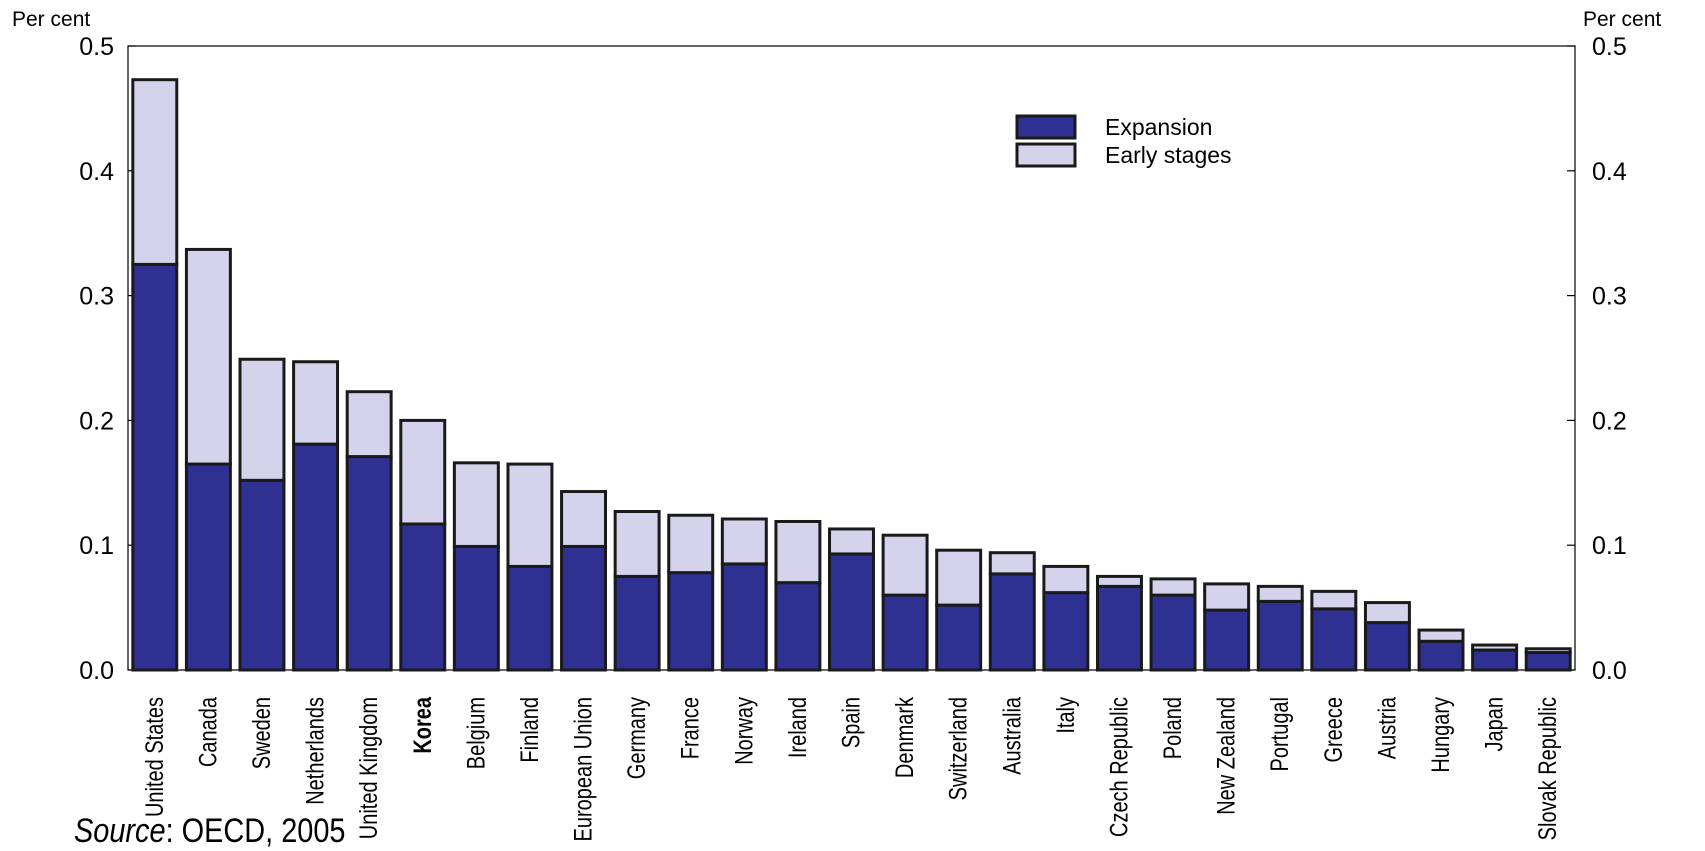  Describe the element at coordinates (1441, 734) in the screenshot. I see `x-tick-label: Hungary` at that location.